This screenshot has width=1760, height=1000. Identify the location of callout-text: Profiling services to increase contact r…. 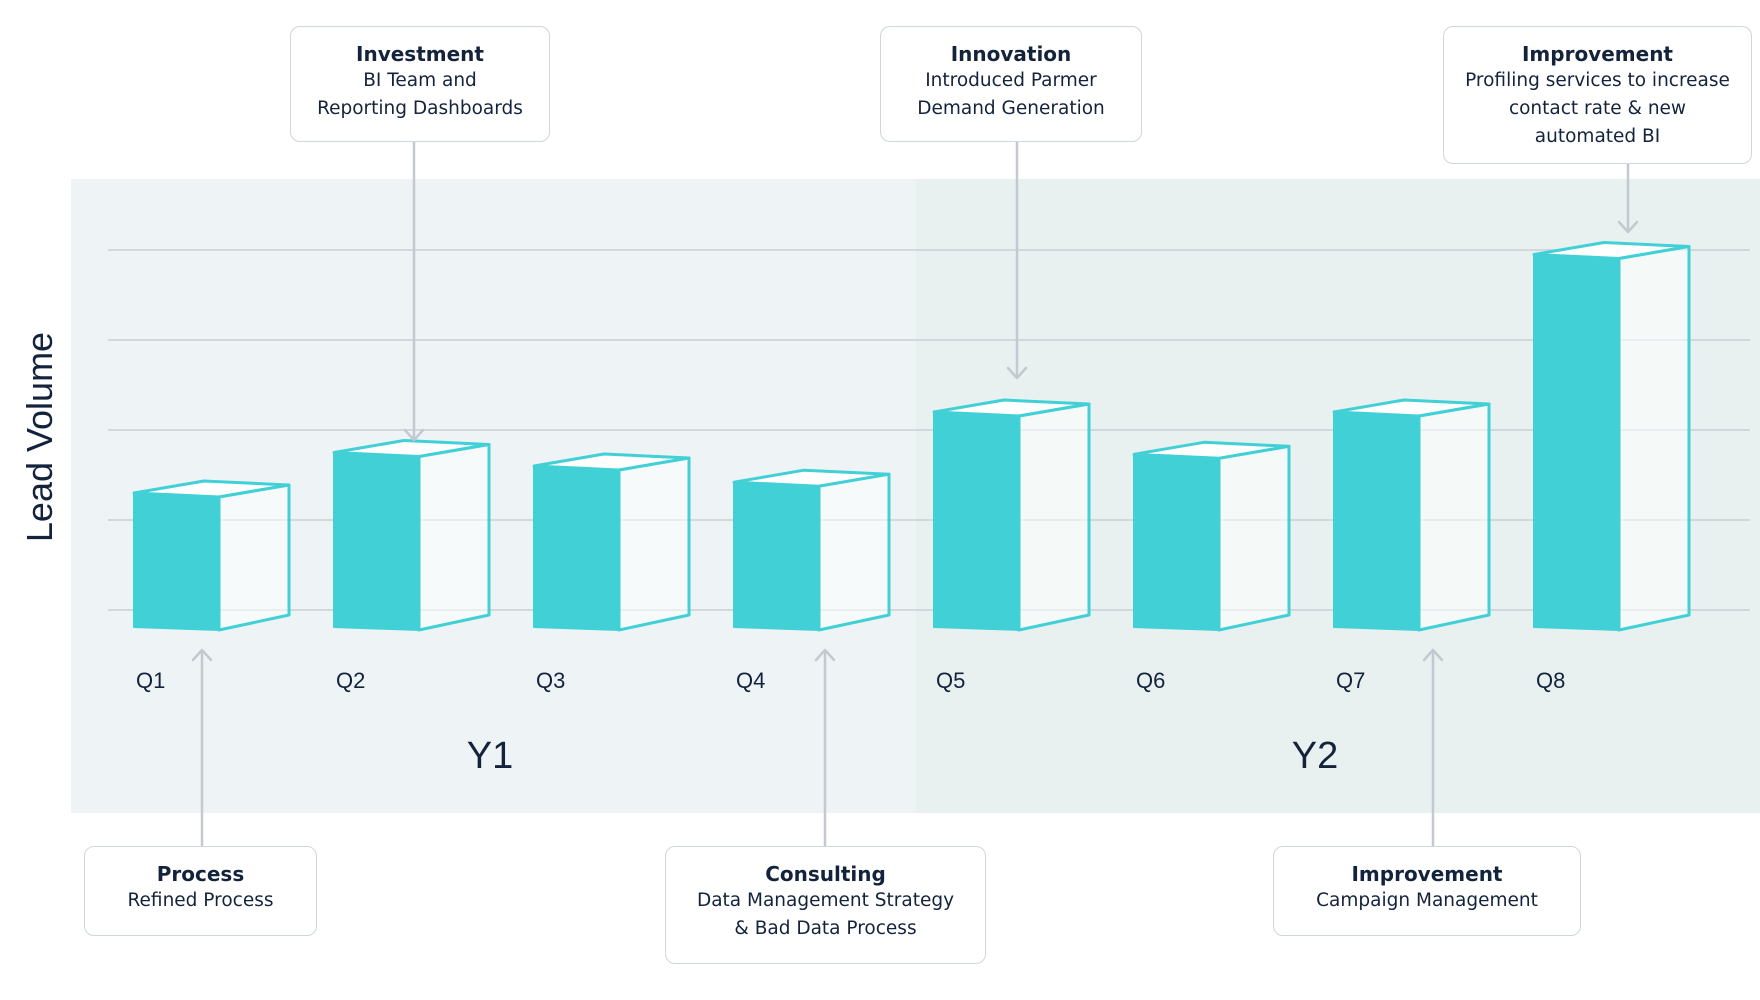
(1597, 108).